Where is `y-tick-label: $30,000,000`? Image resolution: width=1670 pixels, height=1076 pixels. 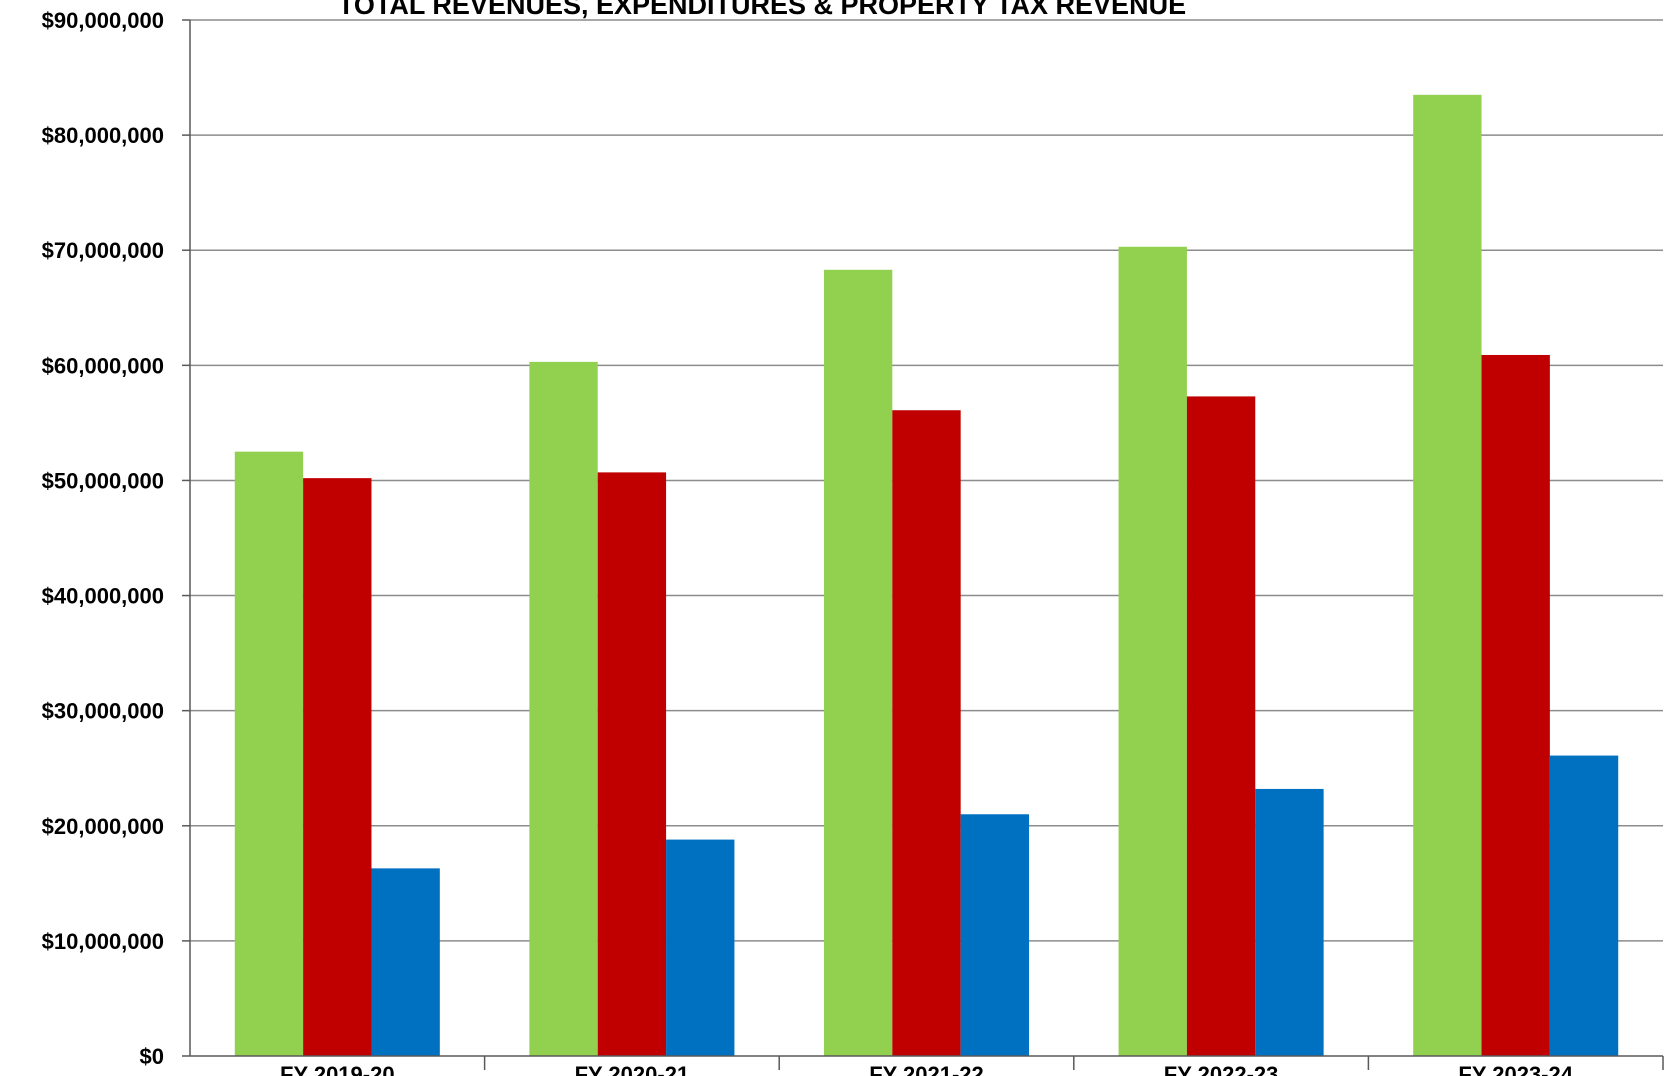 y-tick-label: $30,000,000 is located at coordinates (103, 711).